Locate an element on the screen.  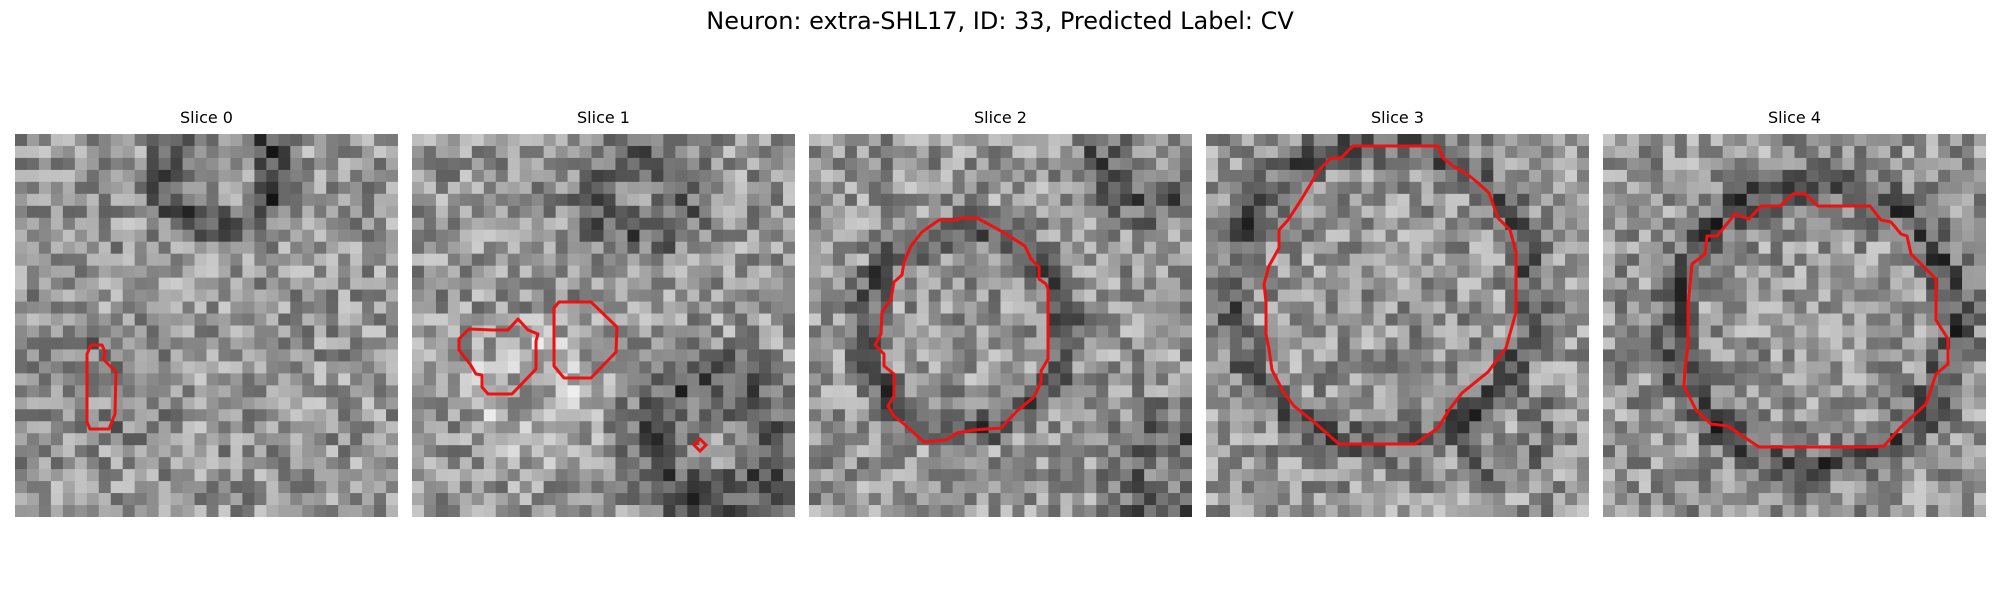
slice-title: Slice 0 is located at coordinates (206, 117).